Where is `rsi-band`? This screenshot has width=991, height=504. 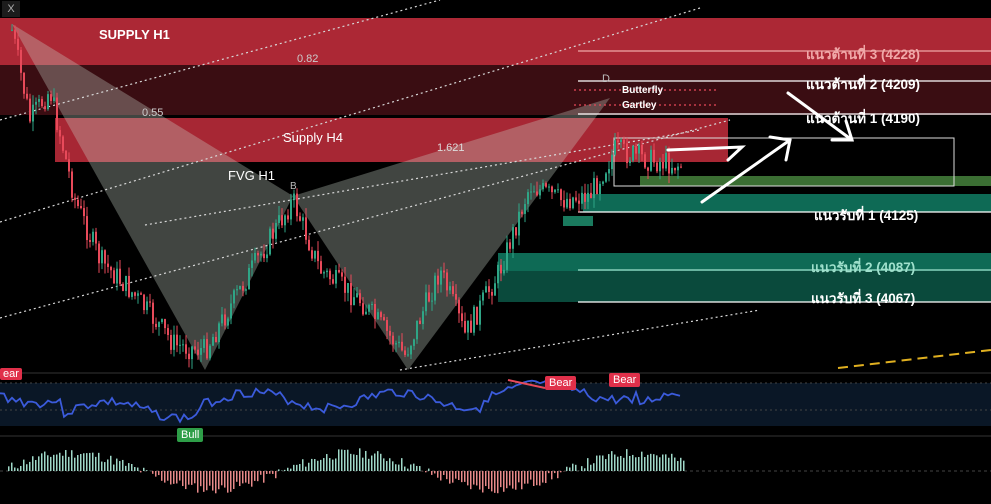 rsi-band is located at coordinates (495, 404).